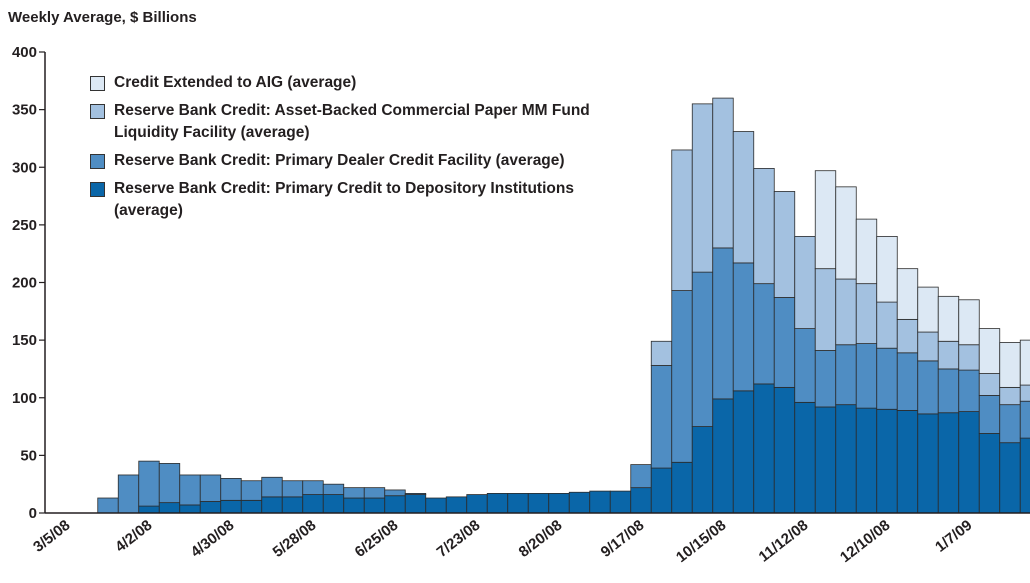 The image size is (1030, 583). What do you see at coordinates (51, 536) in the screenshot?
I see `x-tick-label: 3/5/08` at bounding box center [51, 536].